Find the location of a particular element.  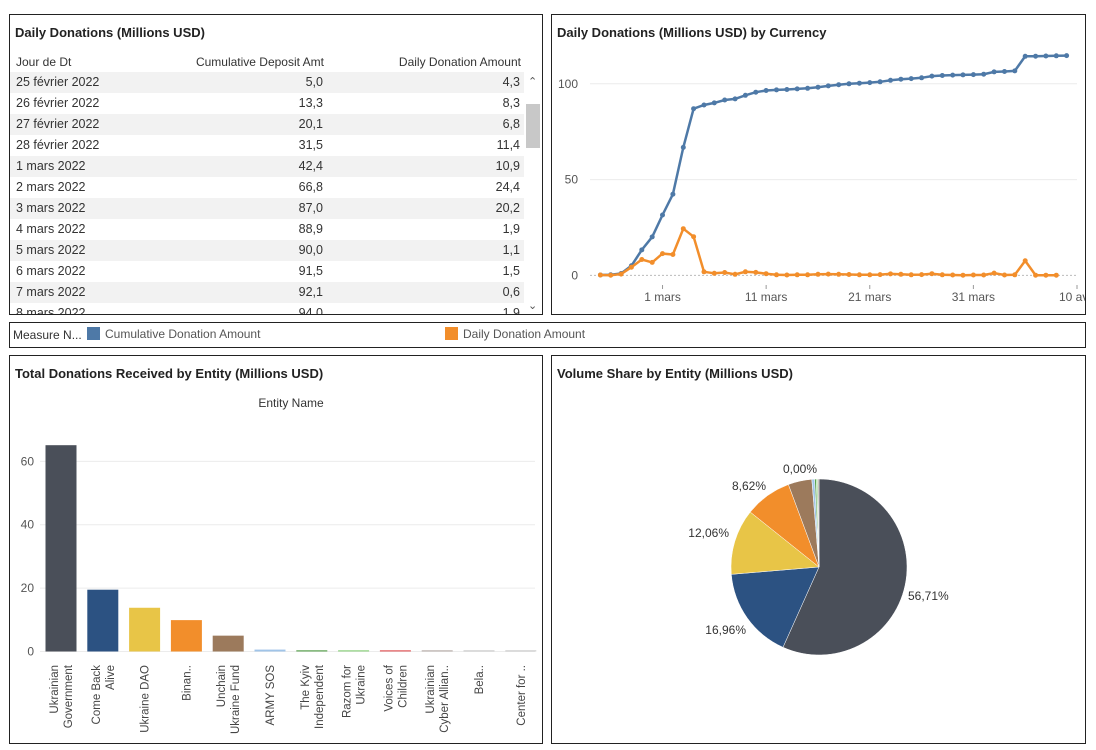

table-row: 1 mars 2022 42,4 10,9 is located at coordinates (267, 166).